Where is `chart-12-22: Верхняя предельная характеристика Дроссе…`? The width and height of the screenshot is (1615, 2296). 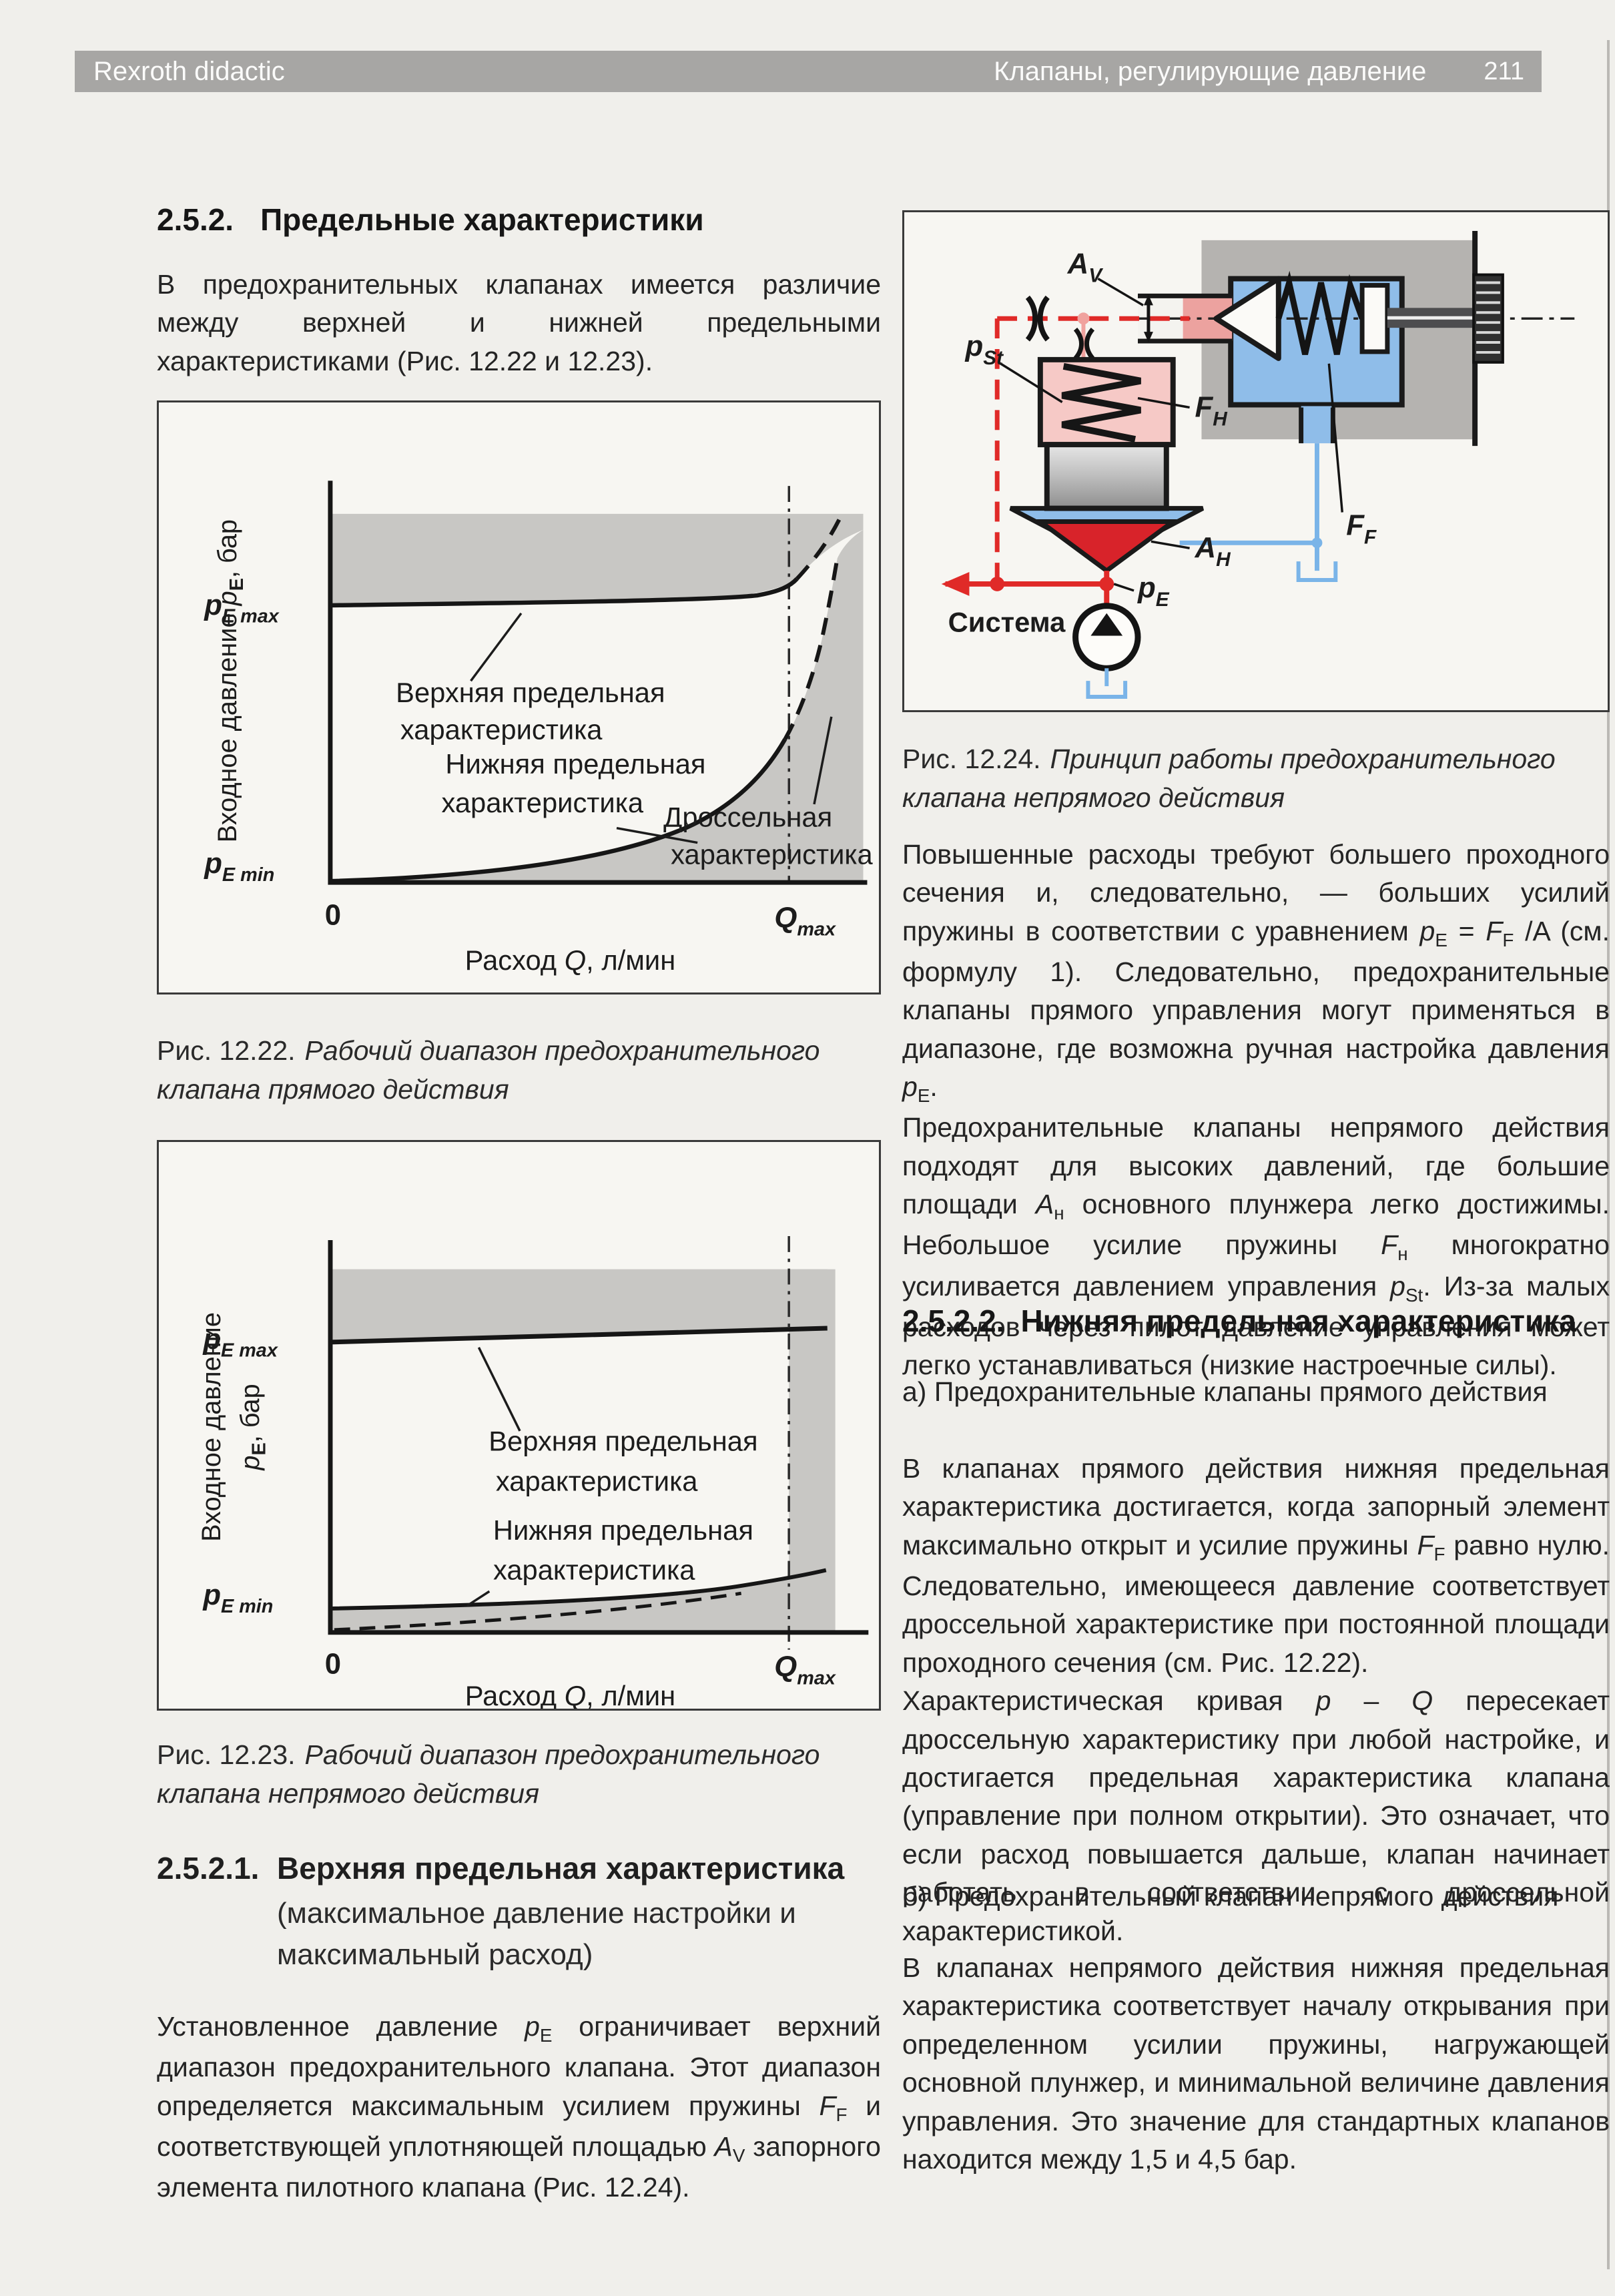
chart-12-22: Верхняя предельная характеристика Дроссе… is located at coordinates (539, 728).